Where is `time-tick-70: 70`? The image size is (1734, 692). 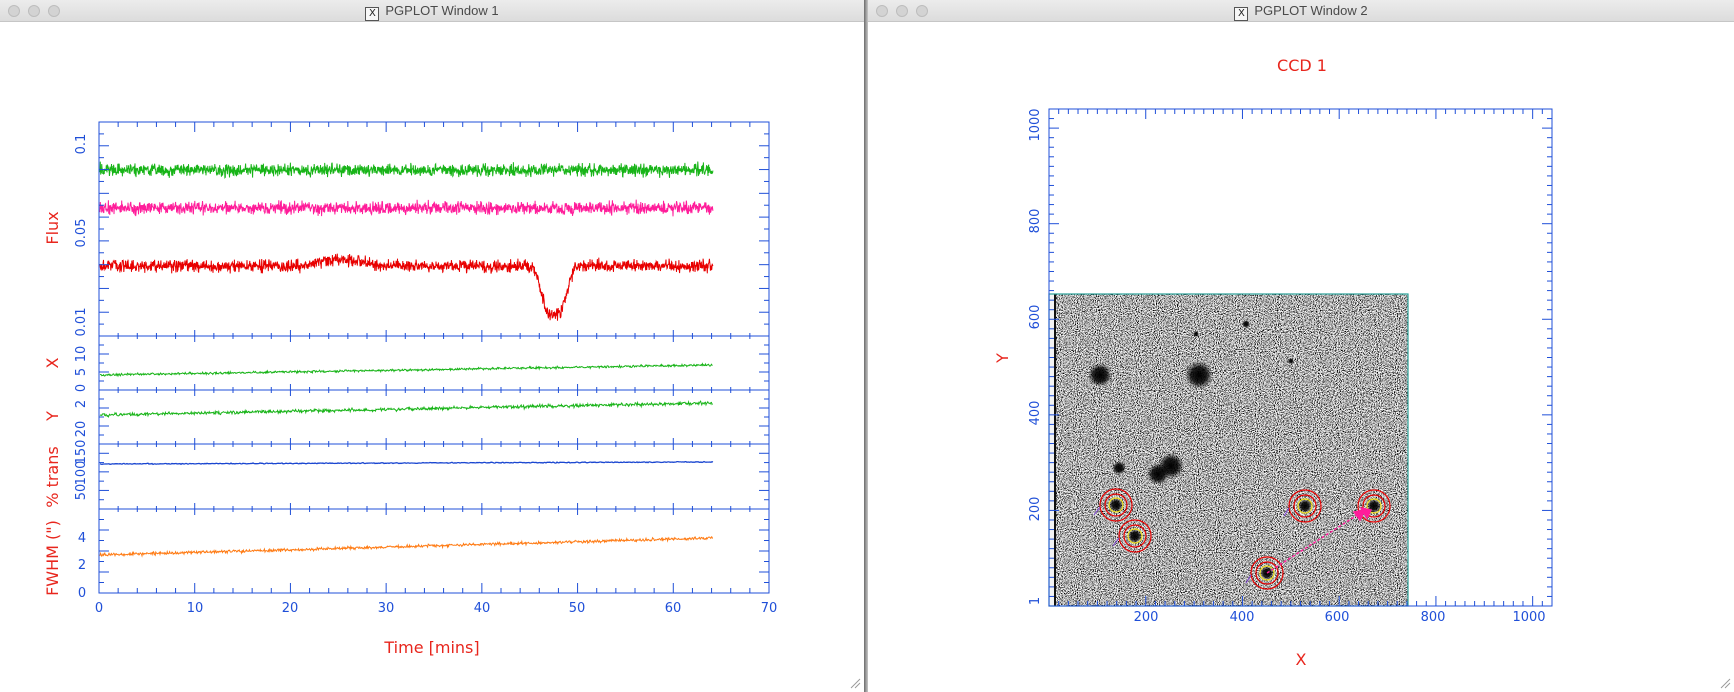 time-tick-70: 70 is located at coordinates (769, 608).